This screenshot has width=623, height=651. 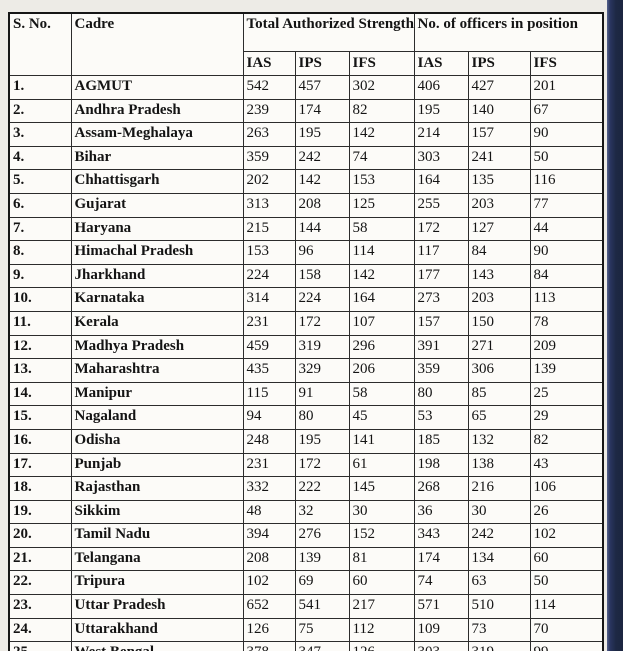 I want to click on table-row: 22. Tripura 102 69 60 74 63 50, so click(x=306, y=583).